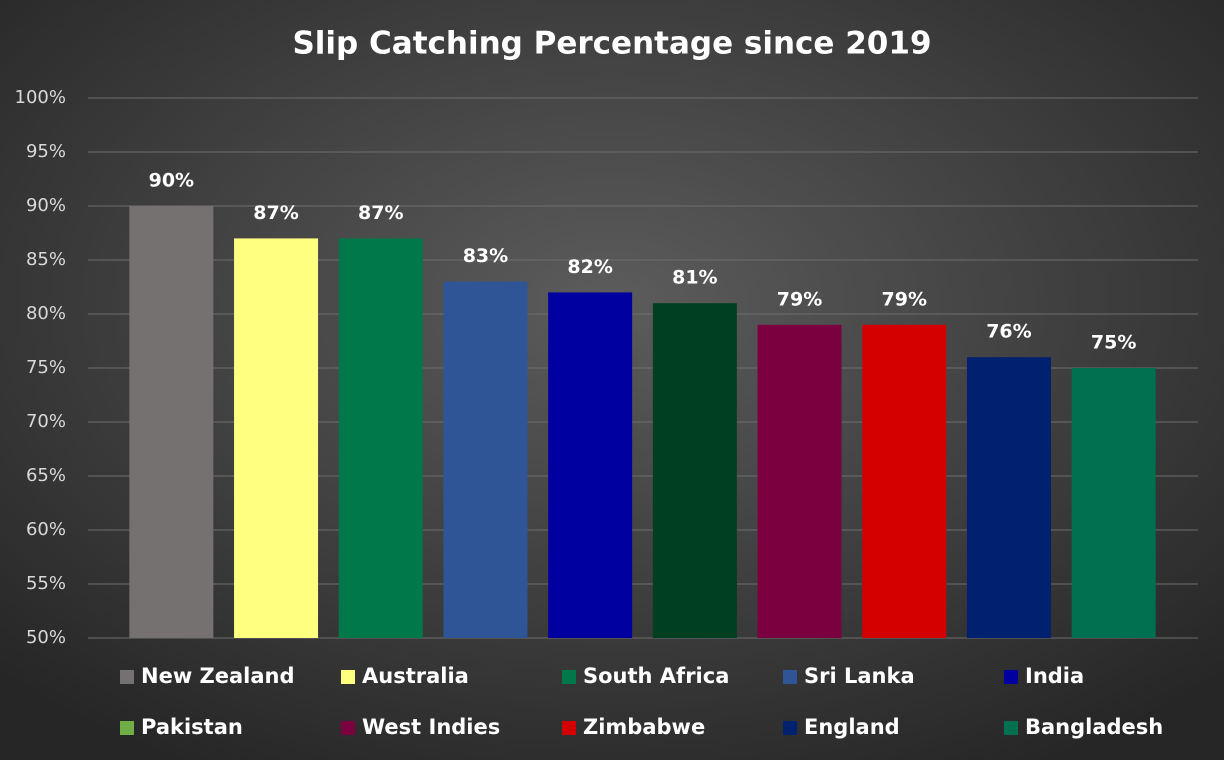 The image size is (1224, 760). Describe the element at coordinates (694, 278) in the screenshot. I see `data-label: 81%` at that location.